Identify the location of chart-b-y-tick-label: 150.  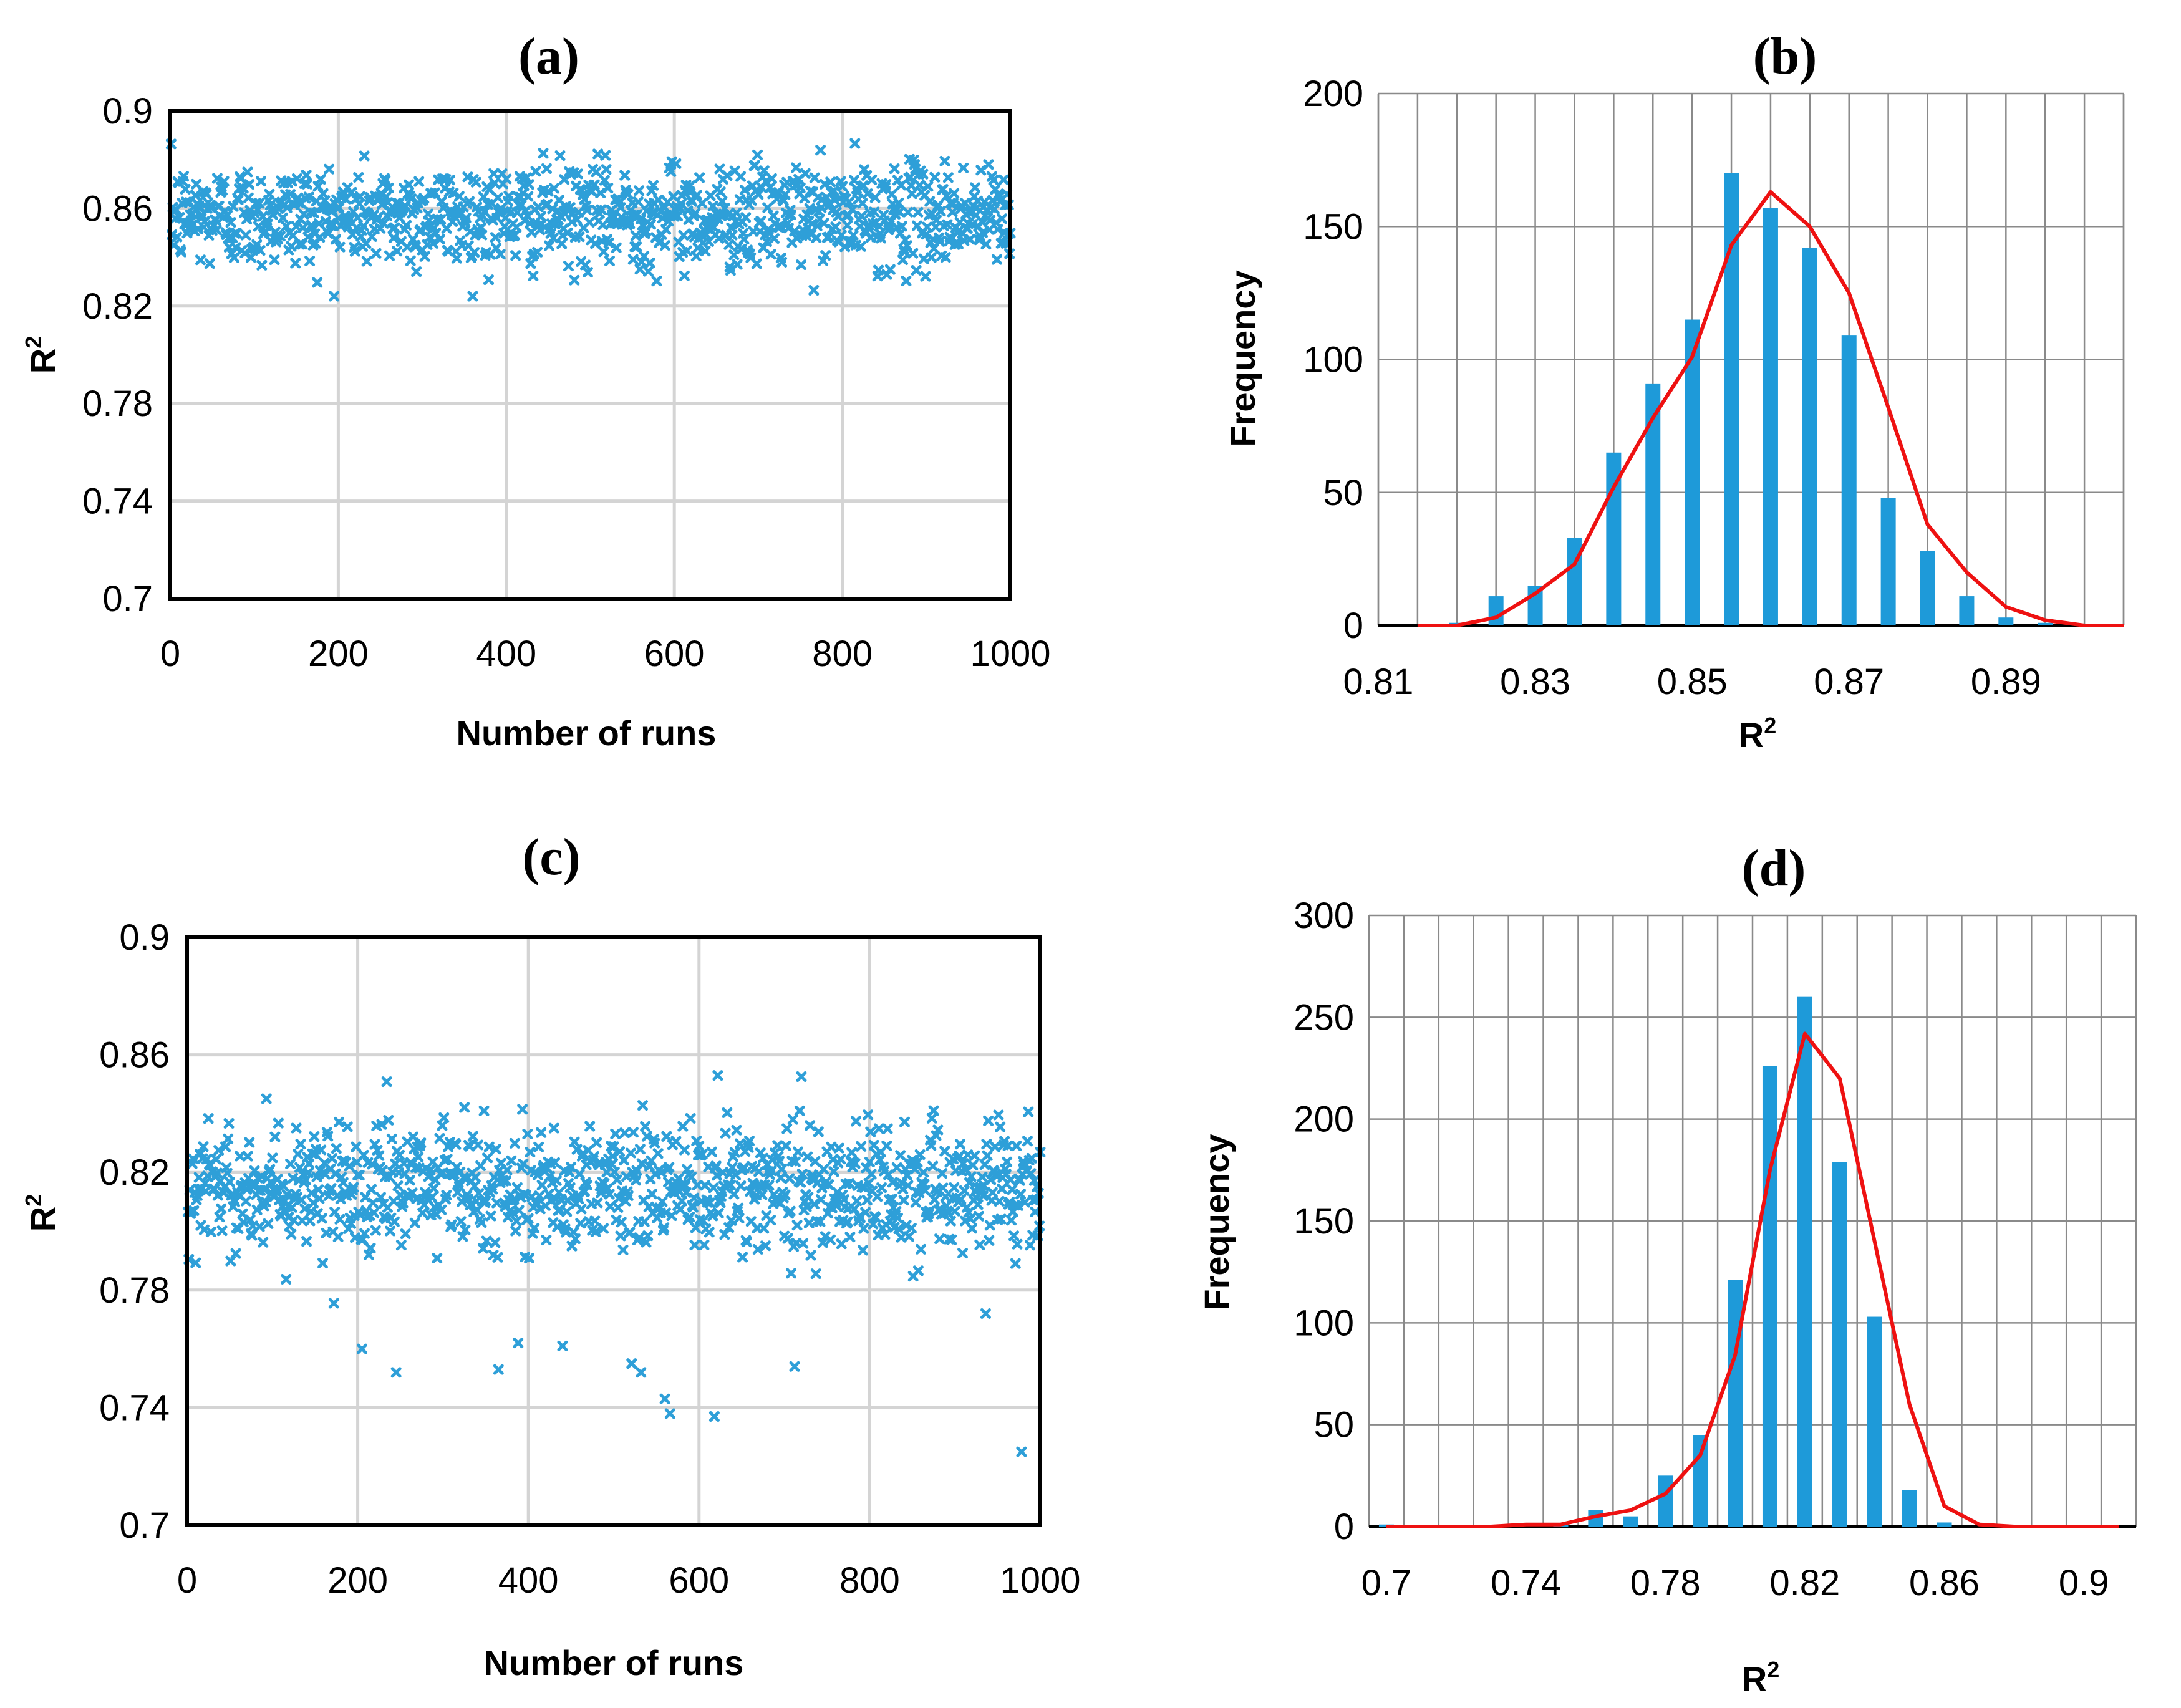
(1333, 226).